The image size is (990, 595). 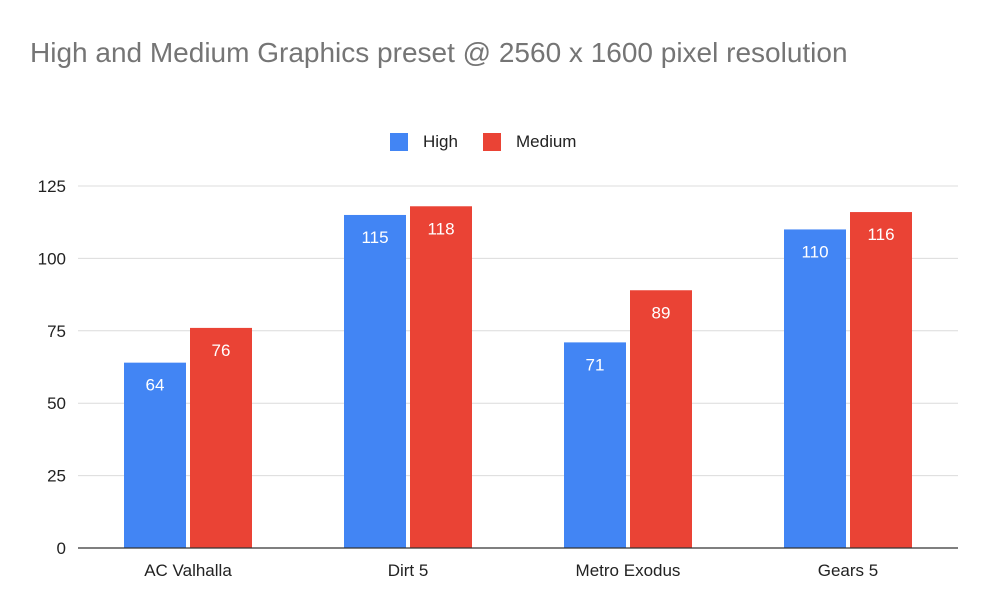 What do you see at coordinates (155, 385) in the screenshot?
I see `data-label: 64` at bounding box center [155, 385].